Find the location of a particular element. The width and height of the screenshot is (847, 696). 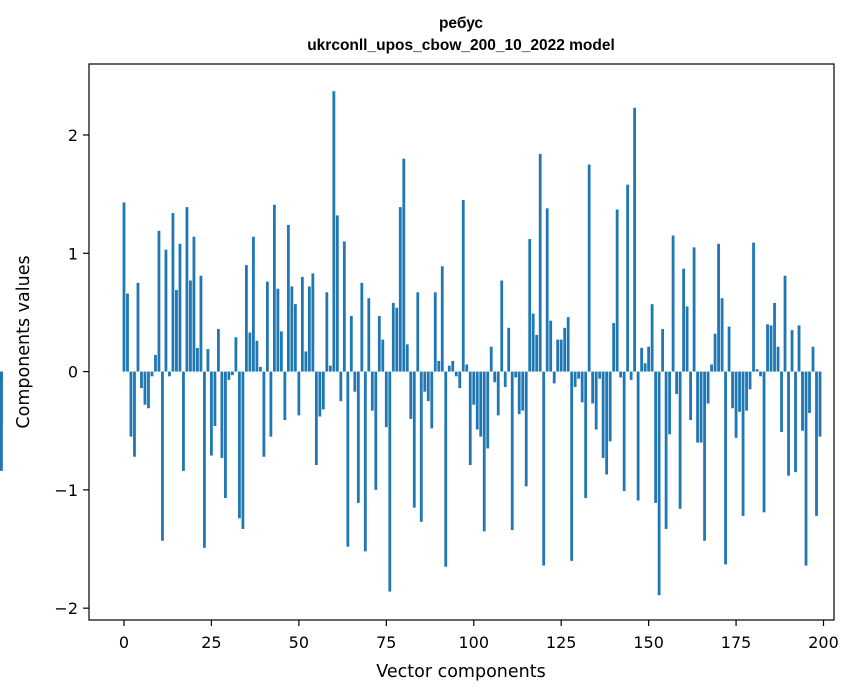

chart-title-line2: ukrconll_upos_cbow_200_10_2022 model is located at coordinates (461, 45).